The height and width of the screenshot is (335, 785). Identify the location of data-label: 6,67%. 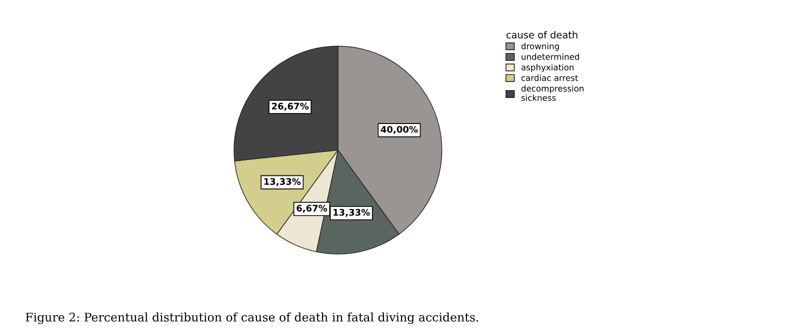
(312, 208).